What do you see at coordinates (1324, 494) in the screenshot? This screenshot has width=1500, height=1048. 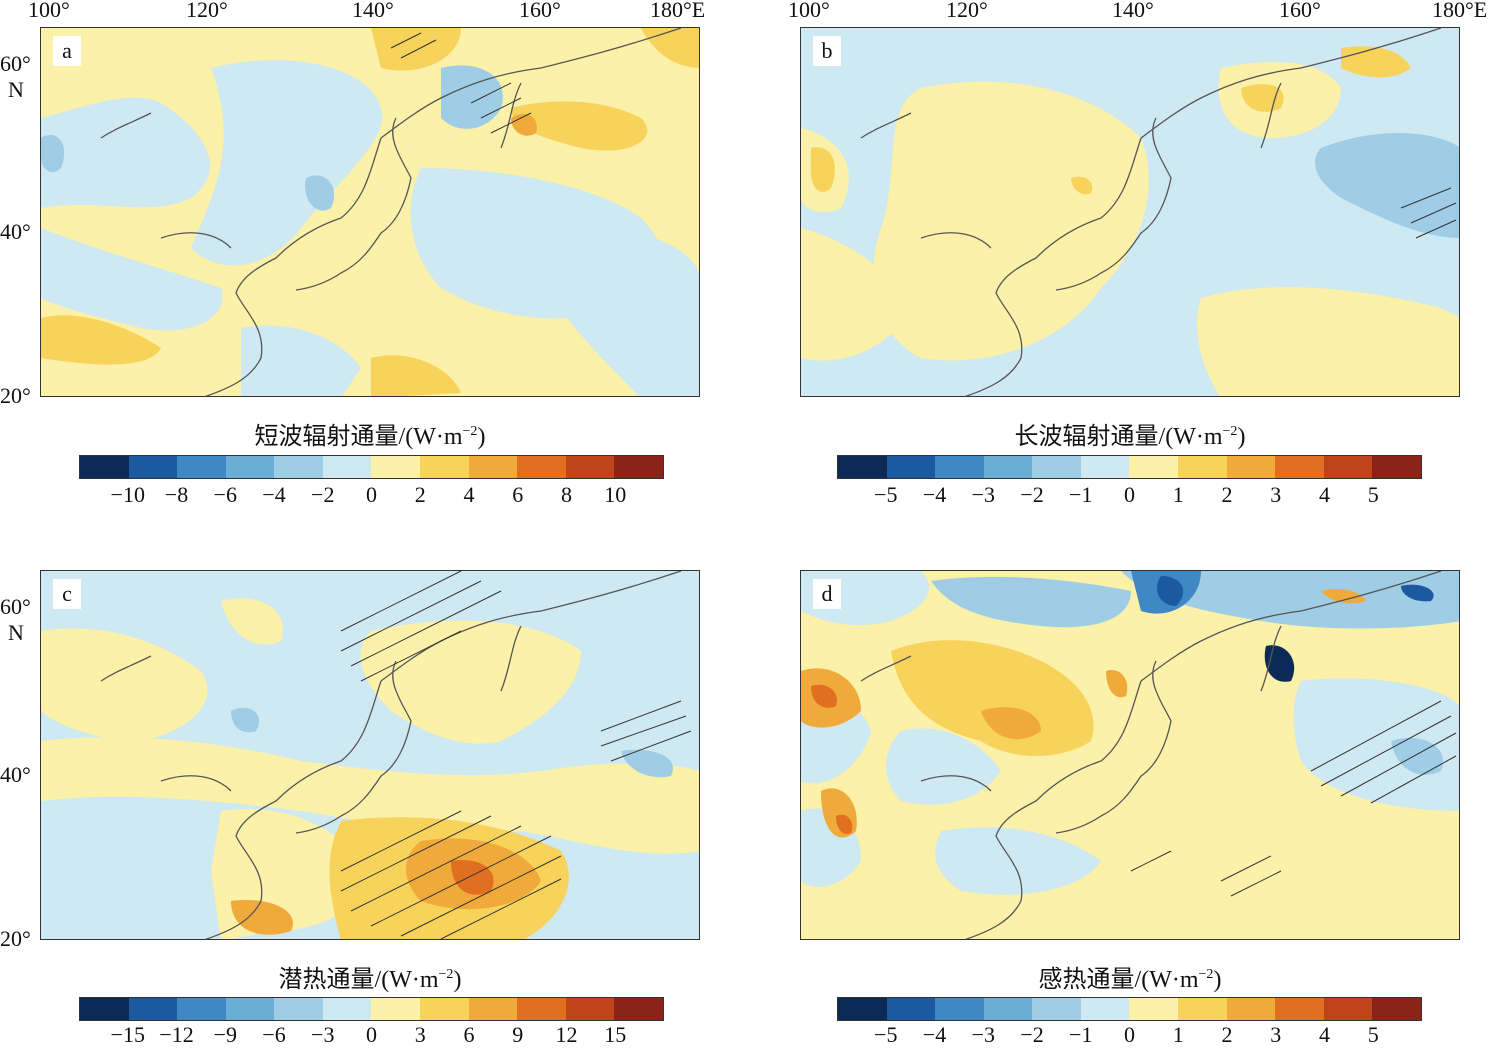 I see `colorbar-b-tick-9: 4` at bounding box center [1324, 494].